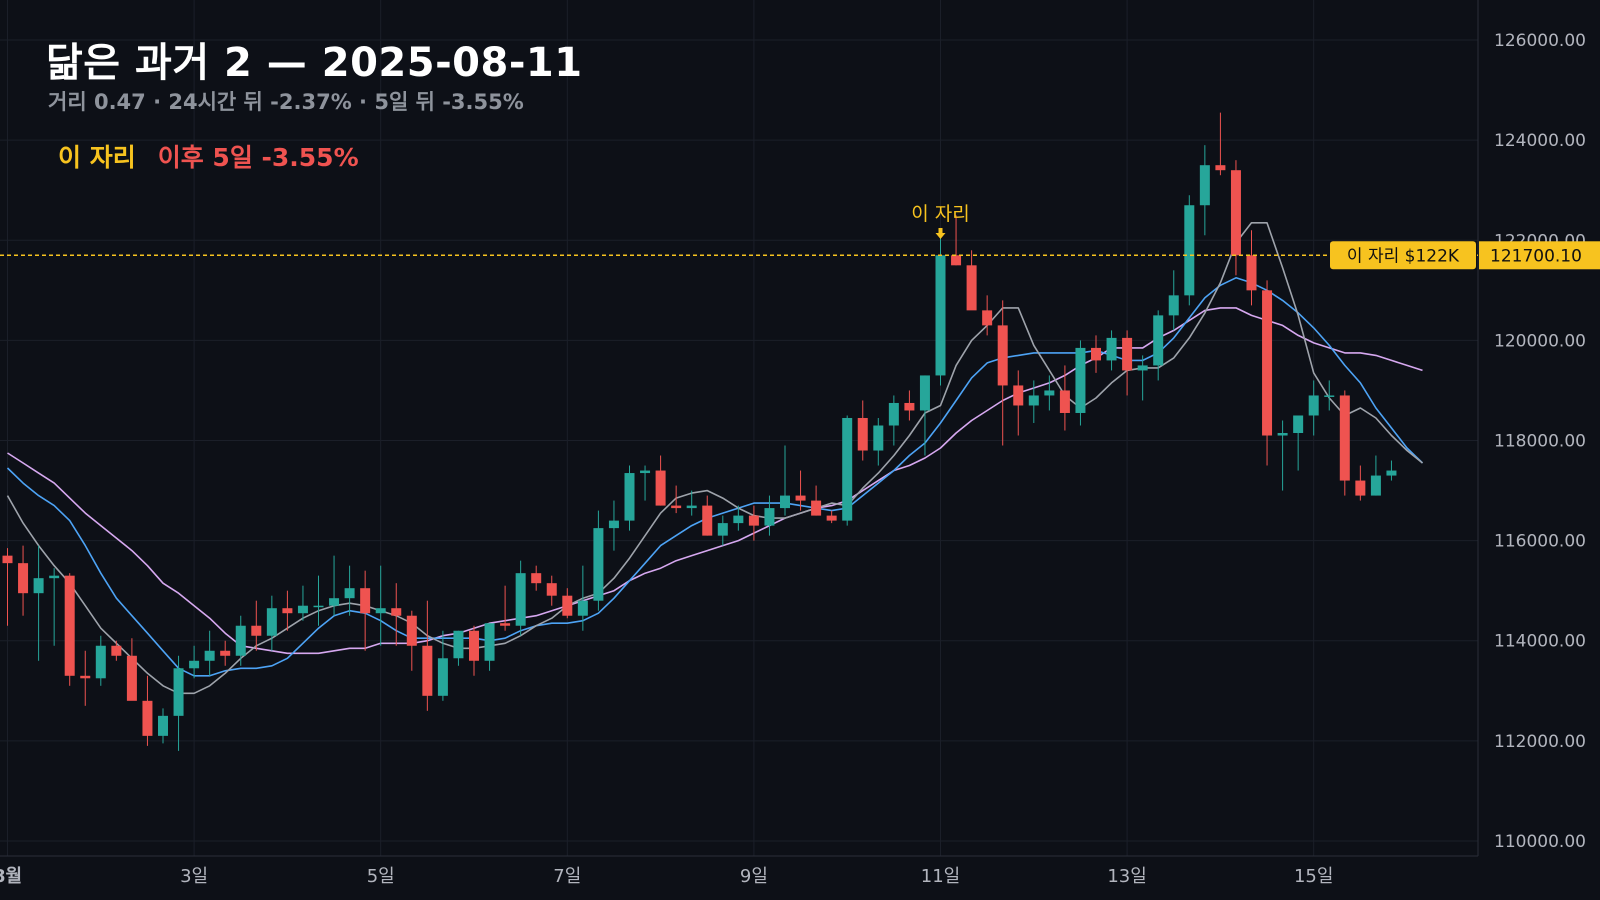 The image size is (1600, 900). Describe the element at coordinates (11, 876) in the screenshot. I see `time-tick-label: 8월` at that location.